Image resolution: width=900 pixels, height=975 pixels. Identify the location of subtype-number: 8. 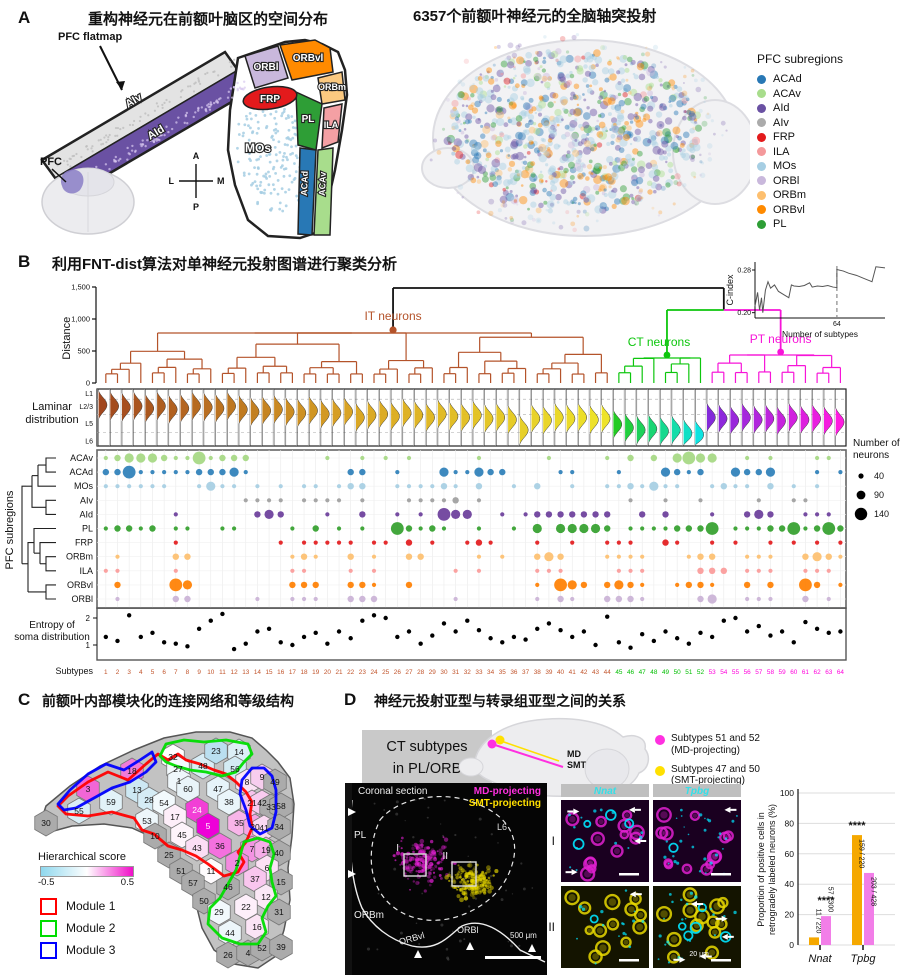
(188, 672).